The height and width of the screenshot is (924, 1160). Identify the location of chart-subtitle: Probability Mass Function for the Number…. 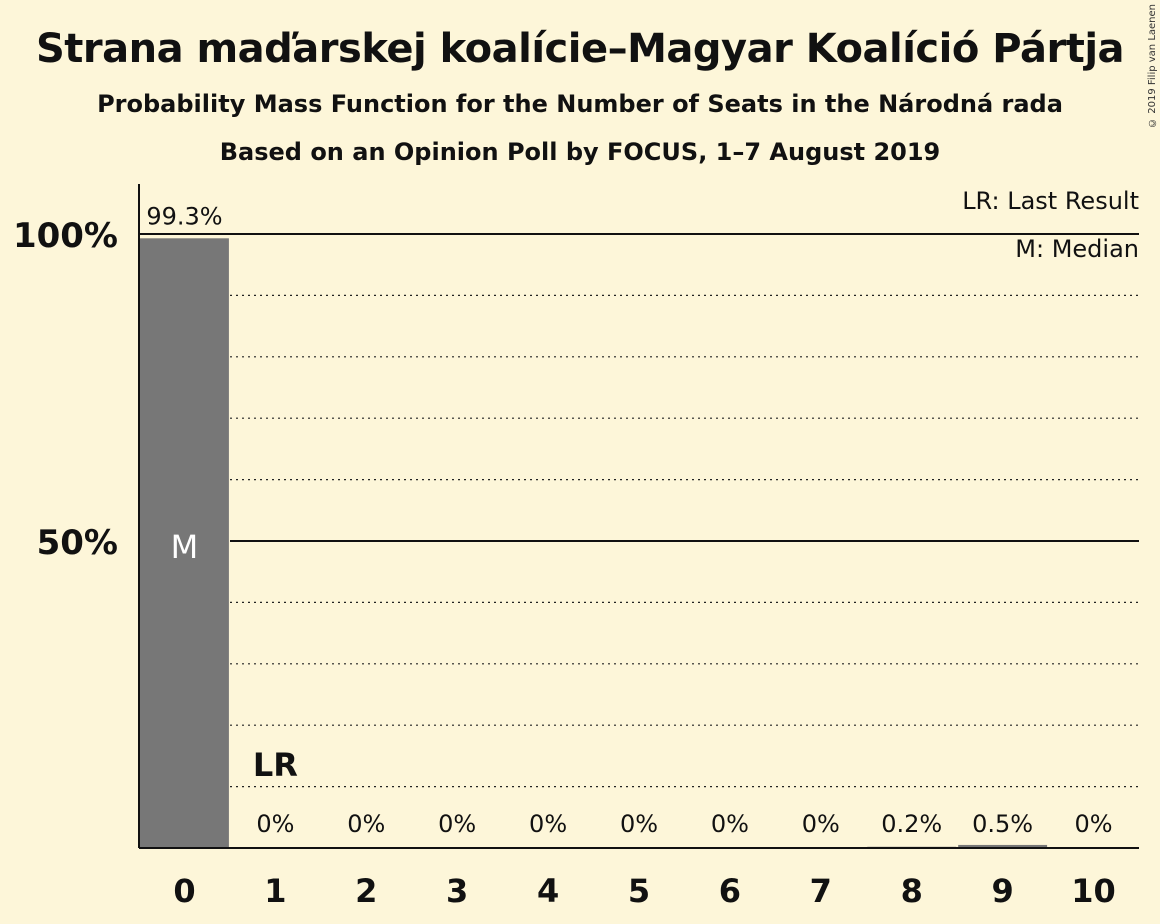
(580, 104).